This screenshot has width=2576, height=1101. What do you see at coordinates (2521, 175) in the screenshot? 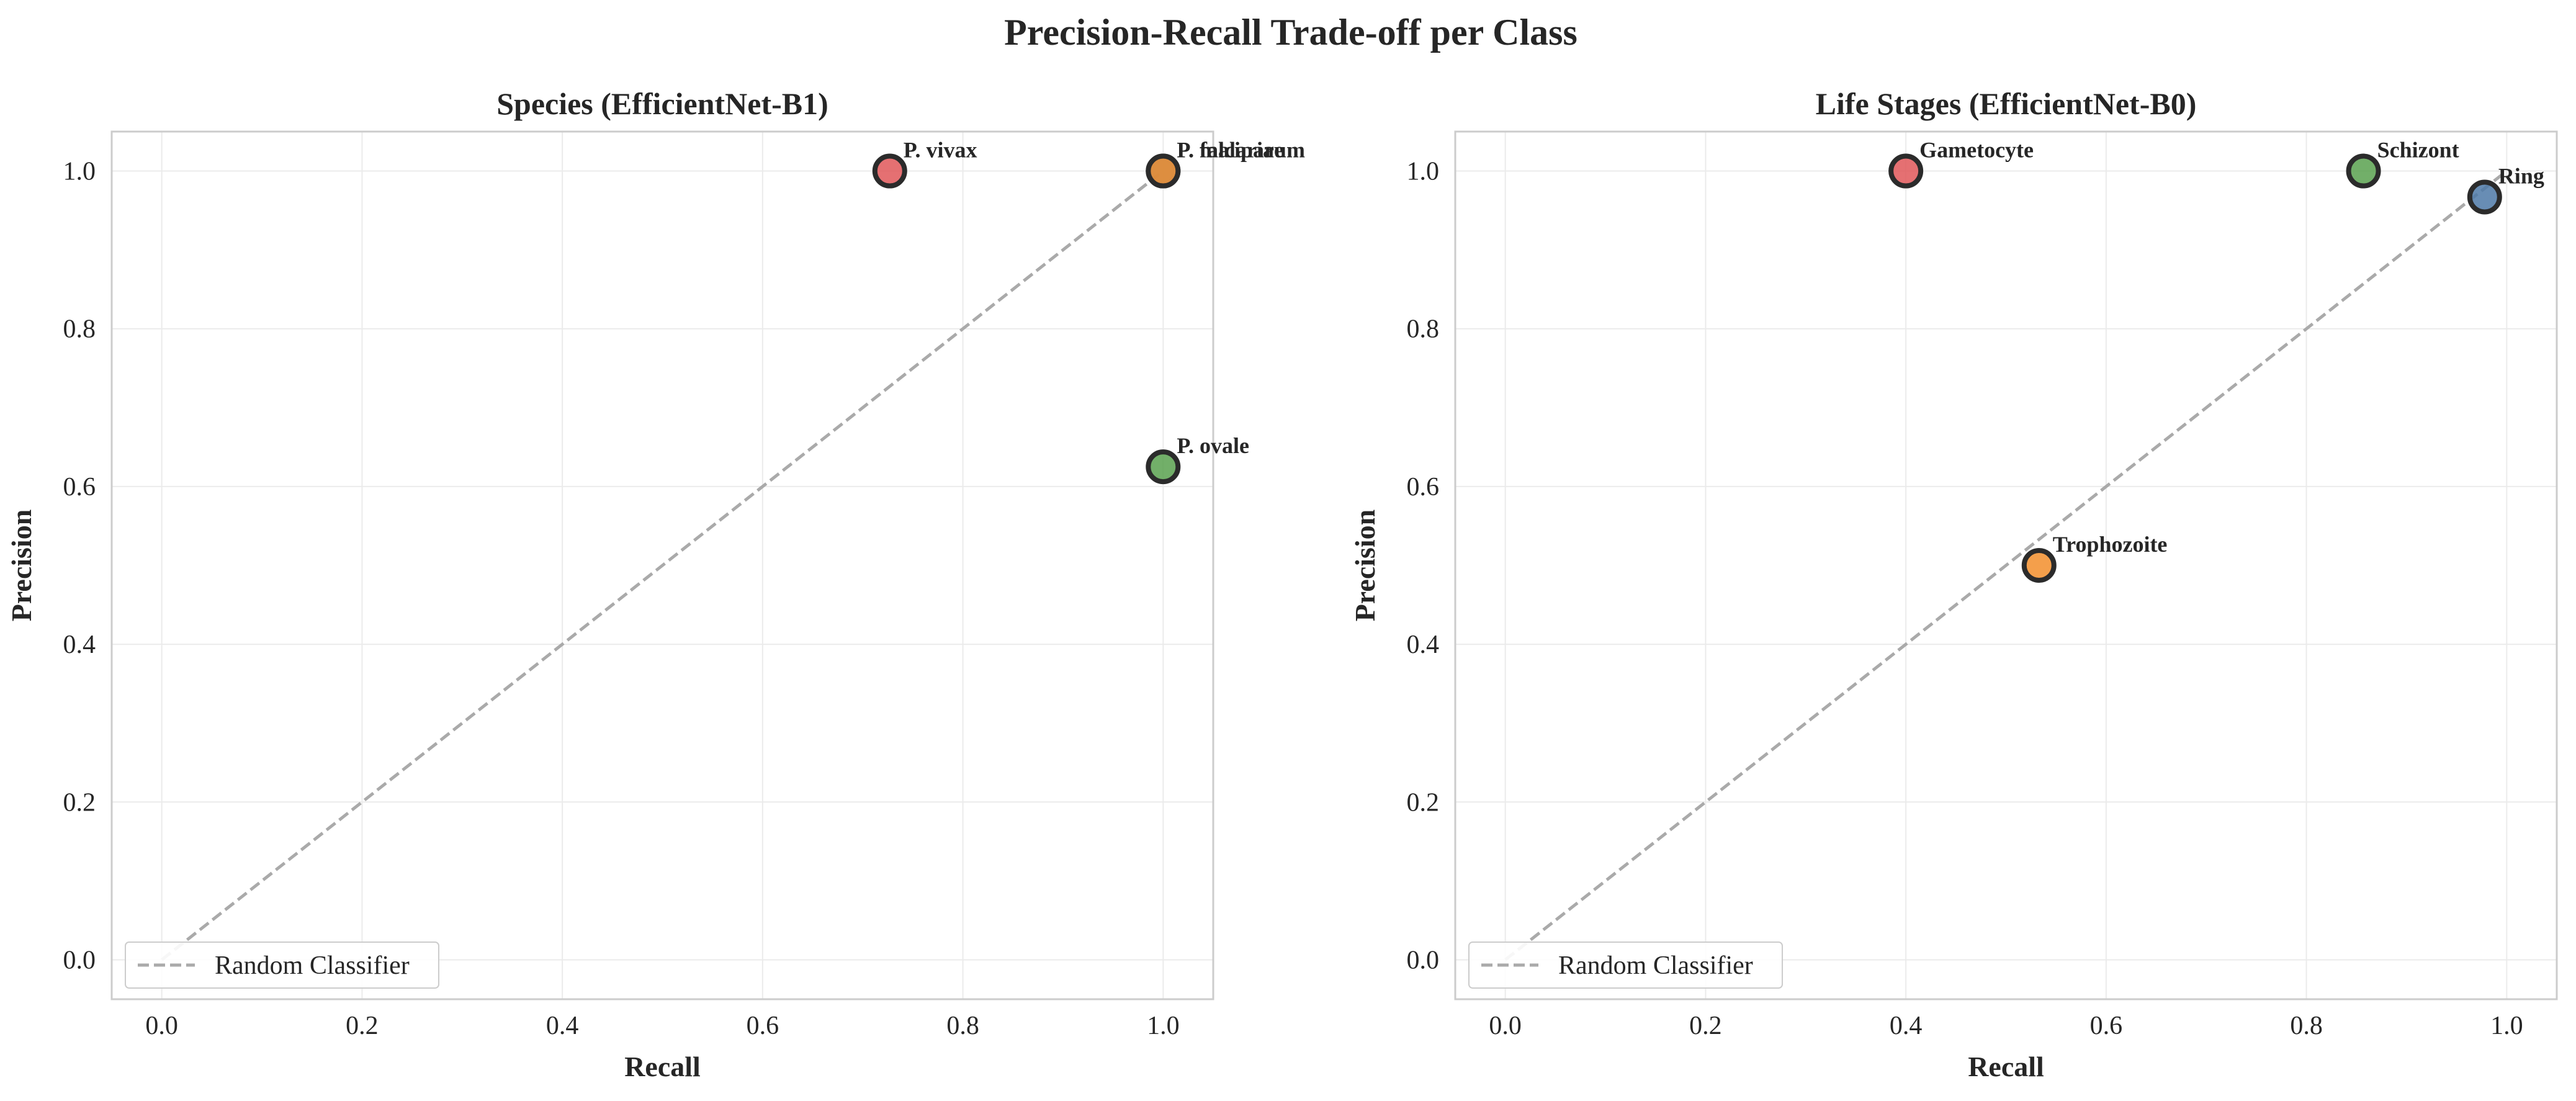
I see `point-label-ring: Ring` at bounding box center [2521, 175].